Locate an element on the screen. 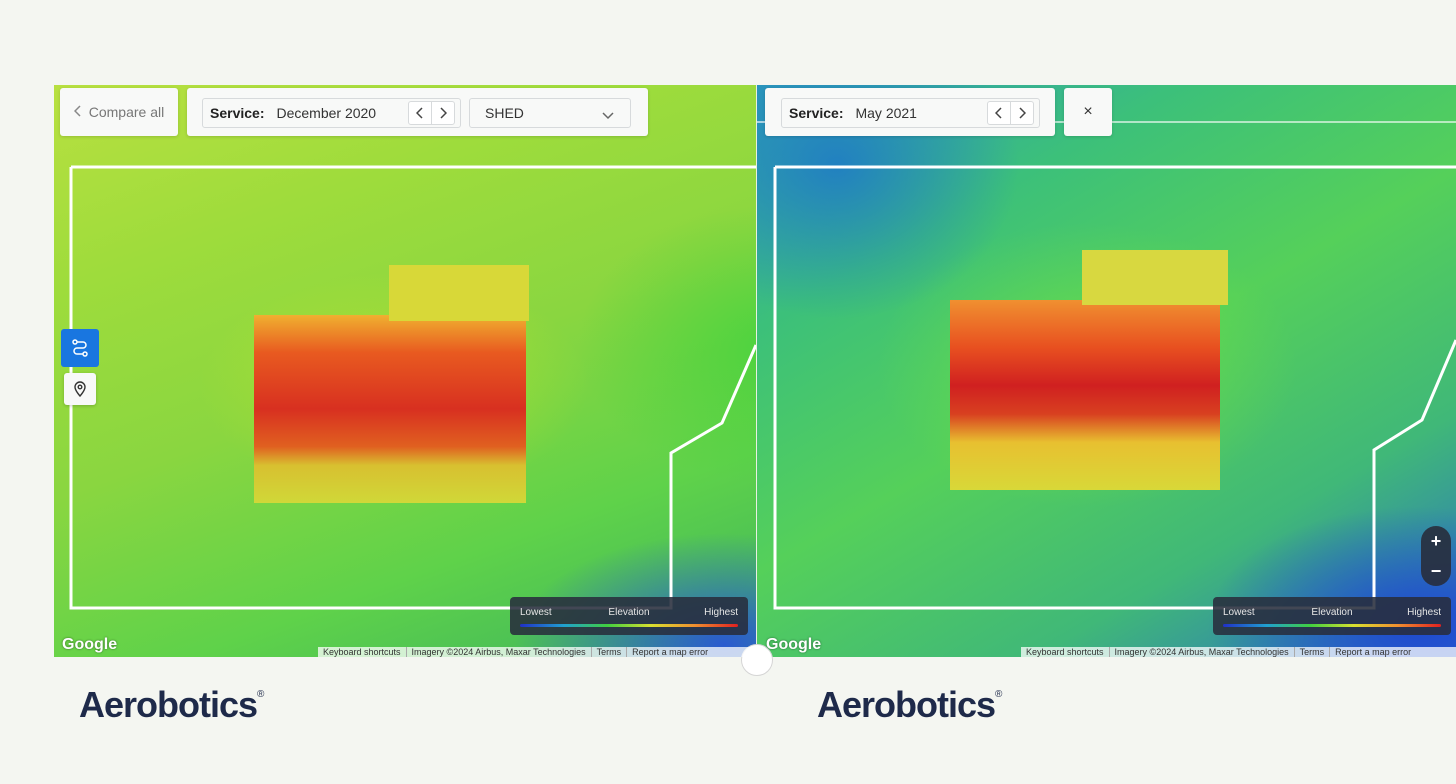  compare-all-label: Compare all is located at coordinates (126, 112).